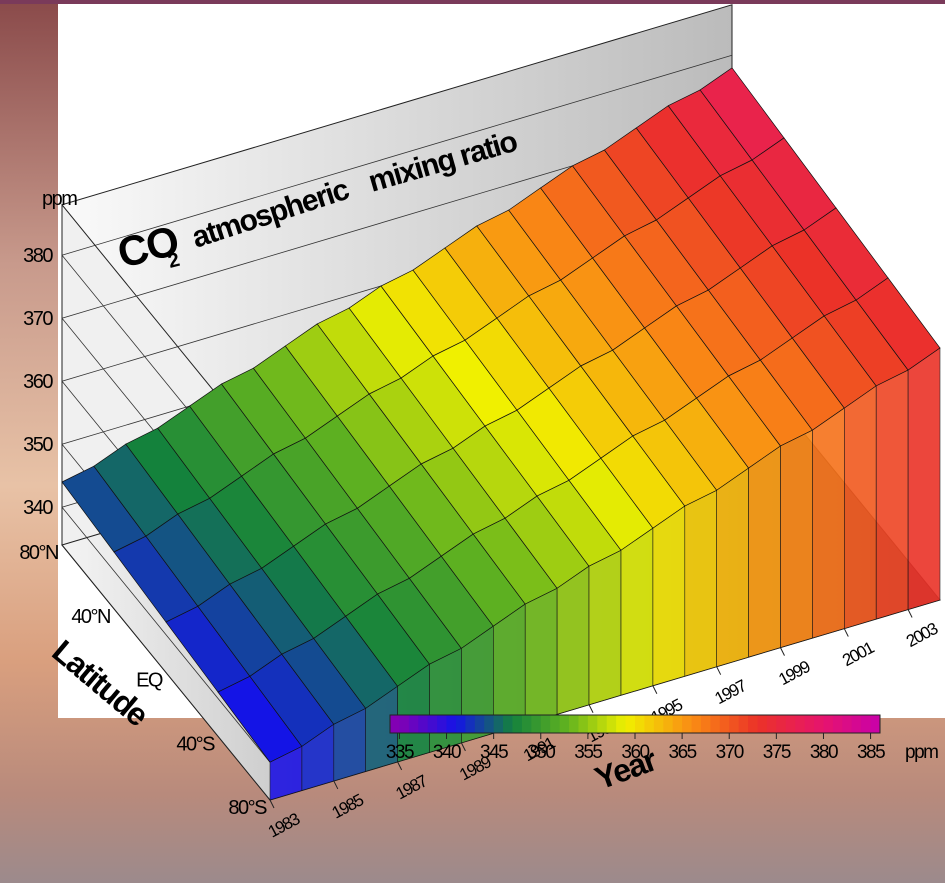 This screenshot has height=883, width=945. I want to click on x-tick-label: 1985, so click(348, 806).